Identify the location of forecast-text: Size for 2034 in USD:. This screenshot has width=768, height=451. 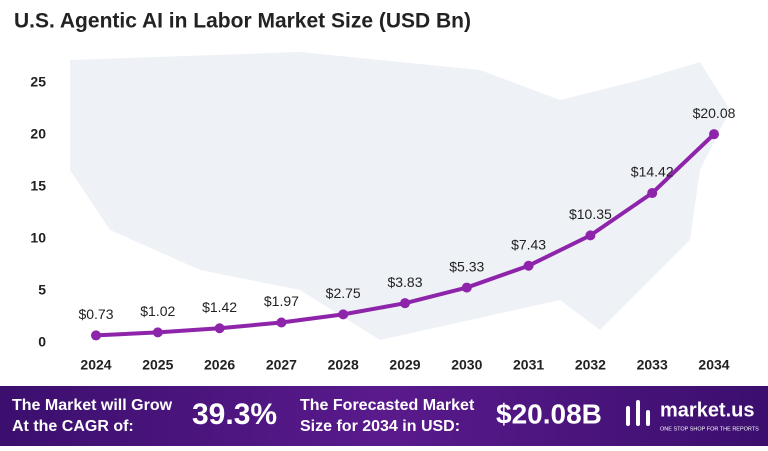
(380, 426).